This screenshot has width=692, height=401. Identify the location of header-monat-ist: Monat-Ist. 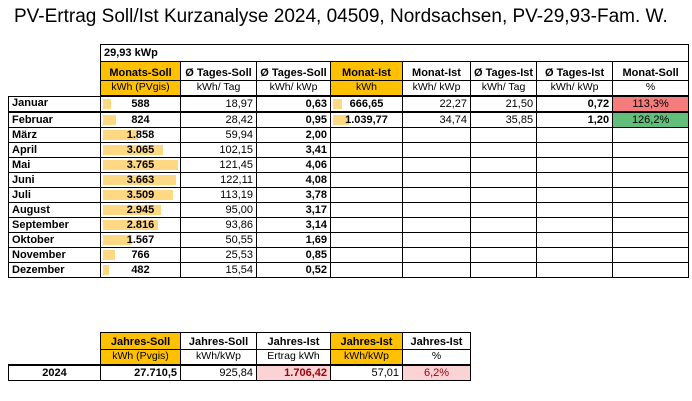
(366, 71).